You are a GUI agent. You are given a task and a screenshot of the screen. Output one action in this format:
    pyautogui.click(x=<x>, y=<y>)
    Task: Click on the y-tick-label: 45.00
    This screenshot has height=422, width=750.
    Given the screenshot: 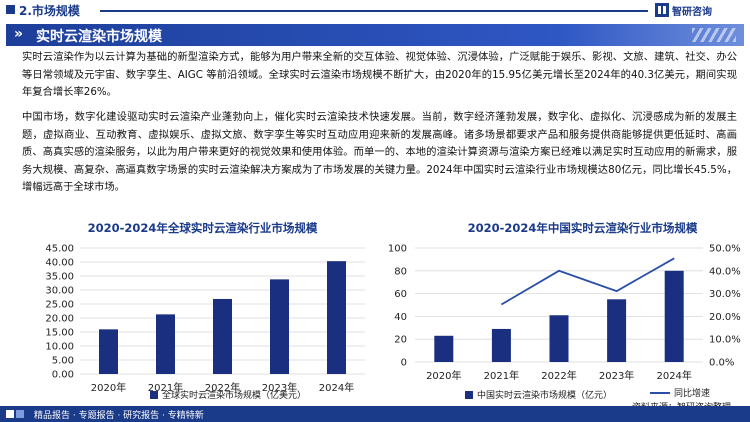 What is the action you would take?
    pyautogui.click(x=59, y=249)
    